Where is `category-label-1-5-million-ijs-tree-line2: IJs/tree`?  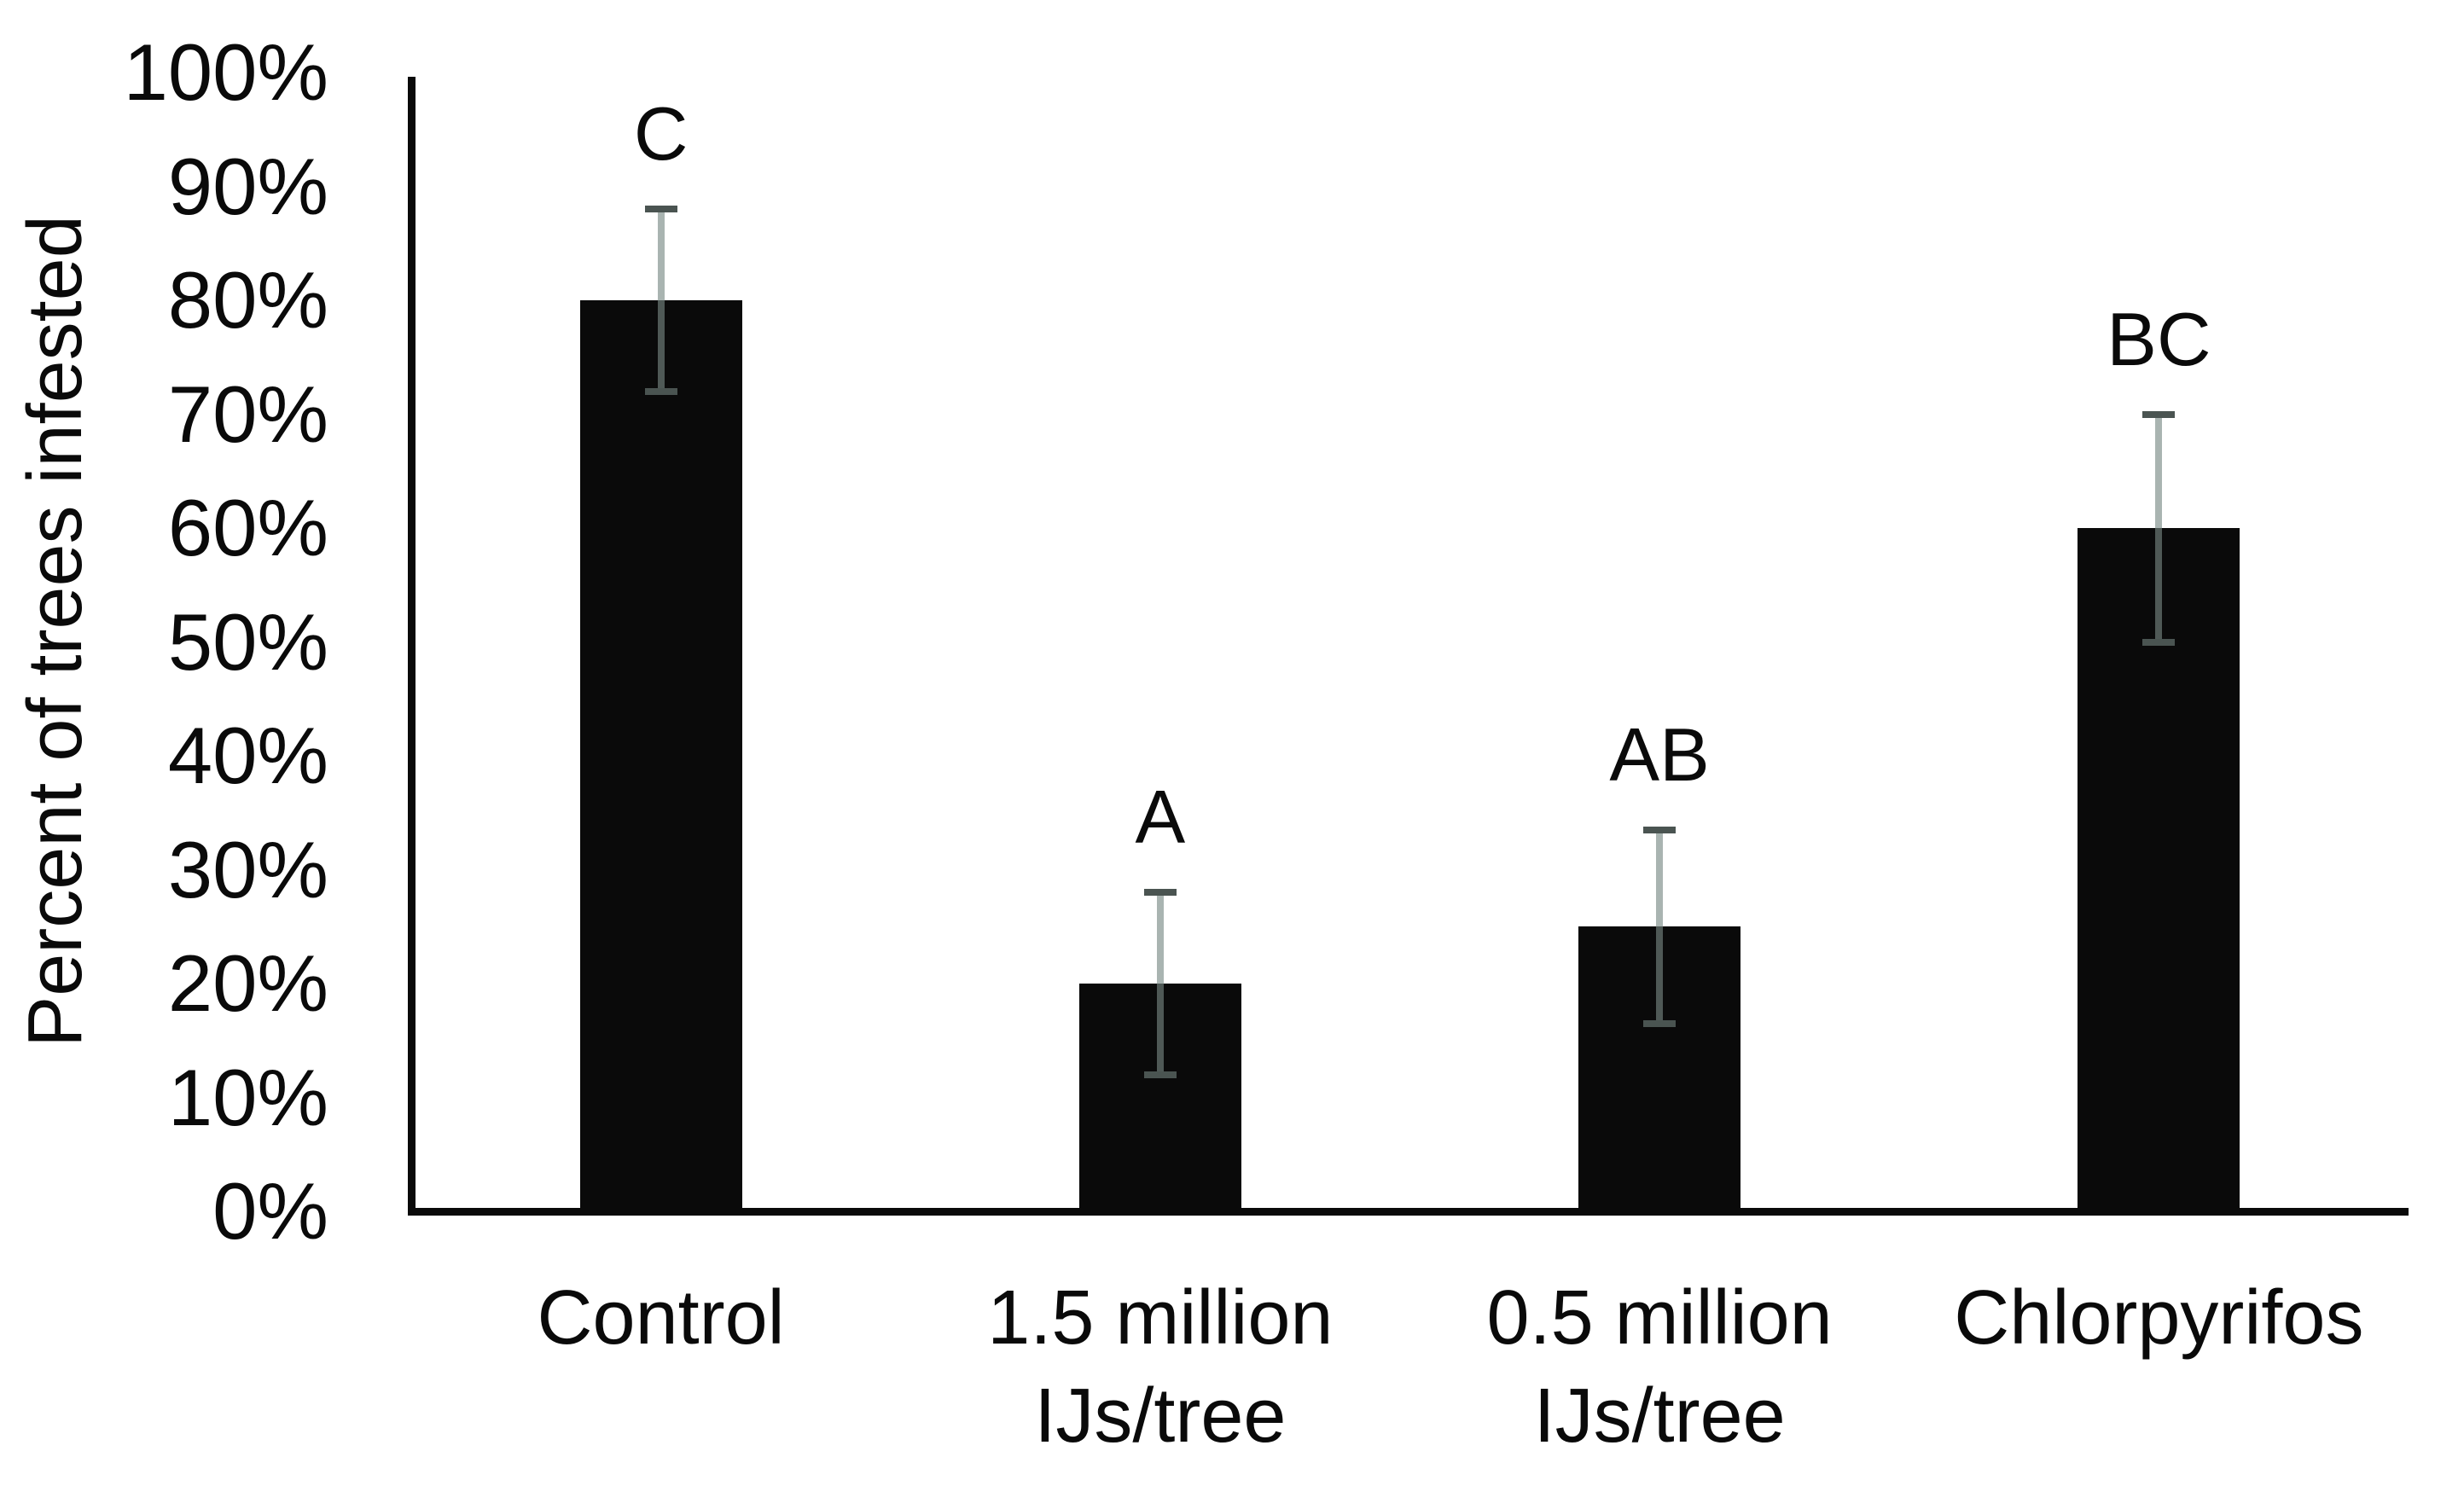 category-label-1-5-million-ijs-tree-line2: IJs/tree is located at coordinates (1160, 1416).